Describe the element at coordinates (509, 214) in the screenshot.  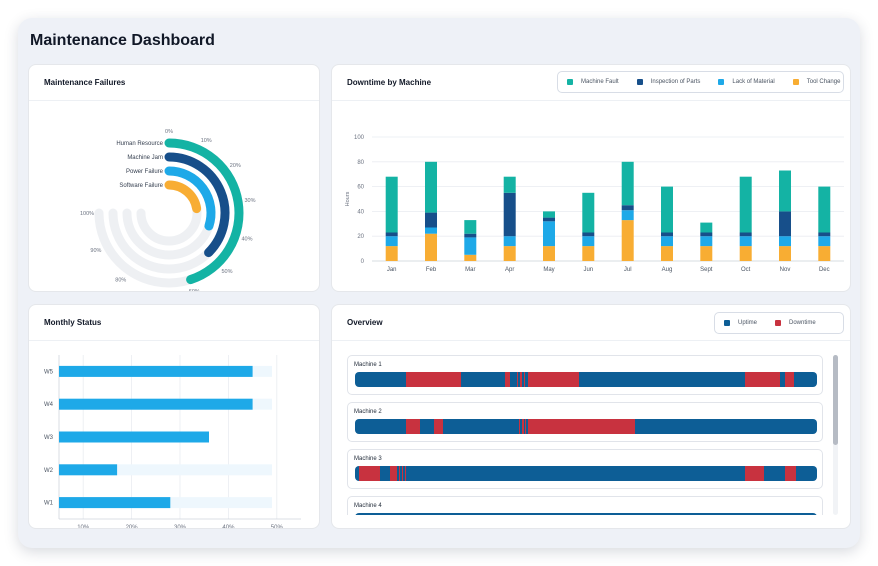
I see `bar-apr-inspection-of-parts` at that location.